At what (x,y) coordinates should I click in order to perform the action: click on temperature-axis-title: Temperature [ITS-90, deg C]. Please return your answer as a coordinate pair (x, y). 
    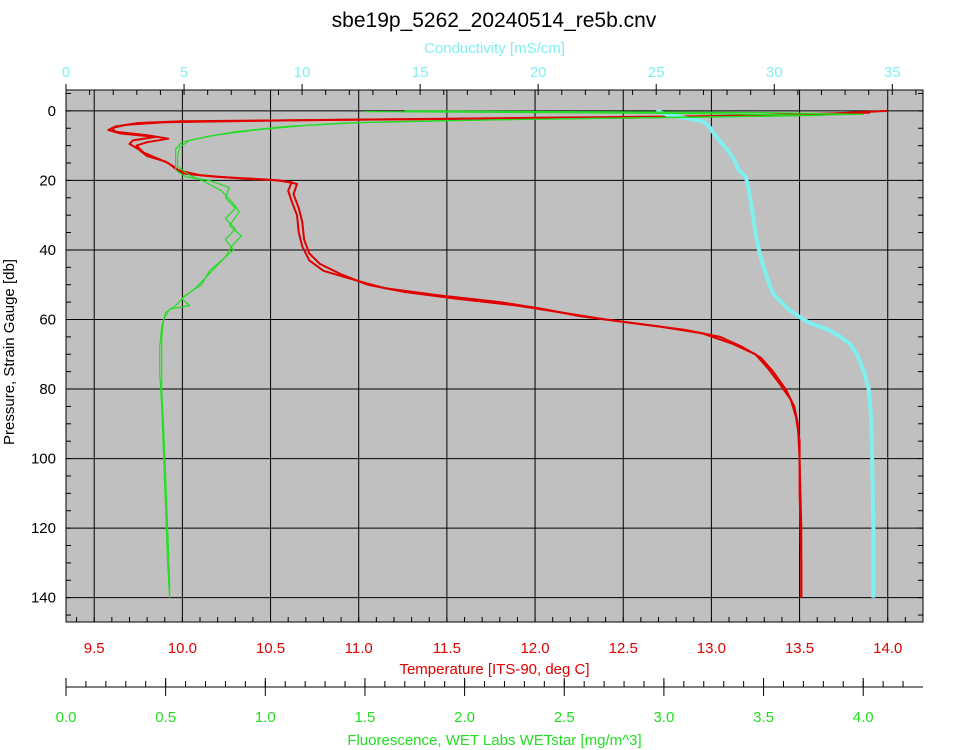
    Looking at the image, I should click on (494, 669).